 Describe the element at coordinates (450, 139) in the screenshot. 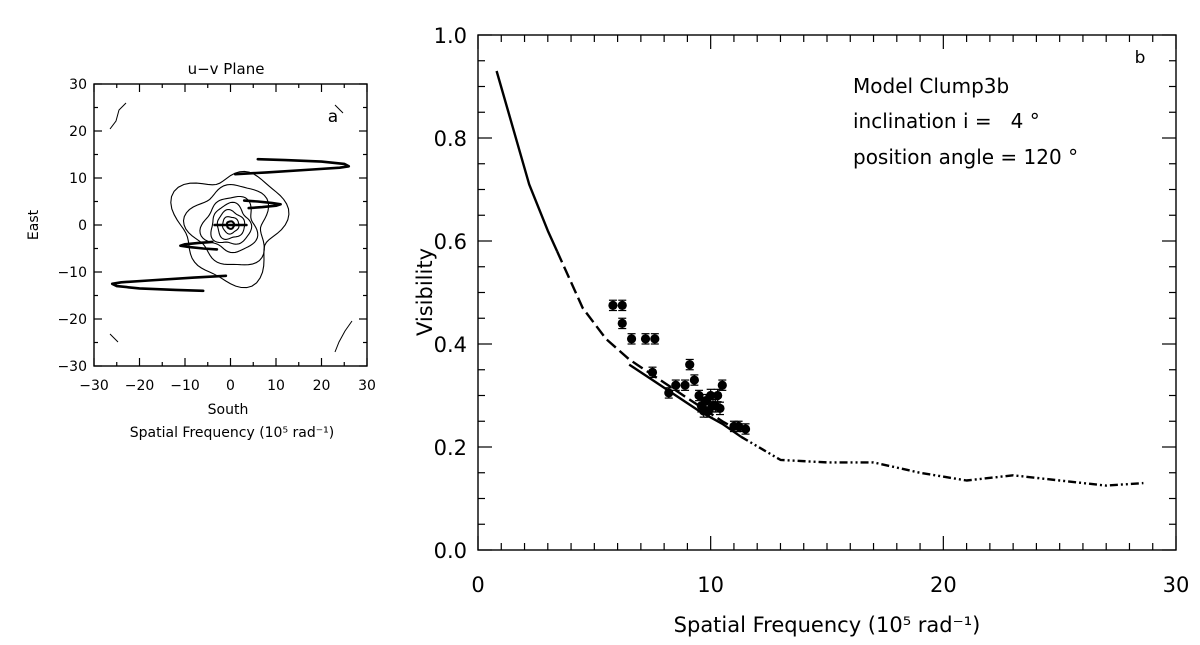

I see `panel-b-ytick-label: 0.8` at that location.